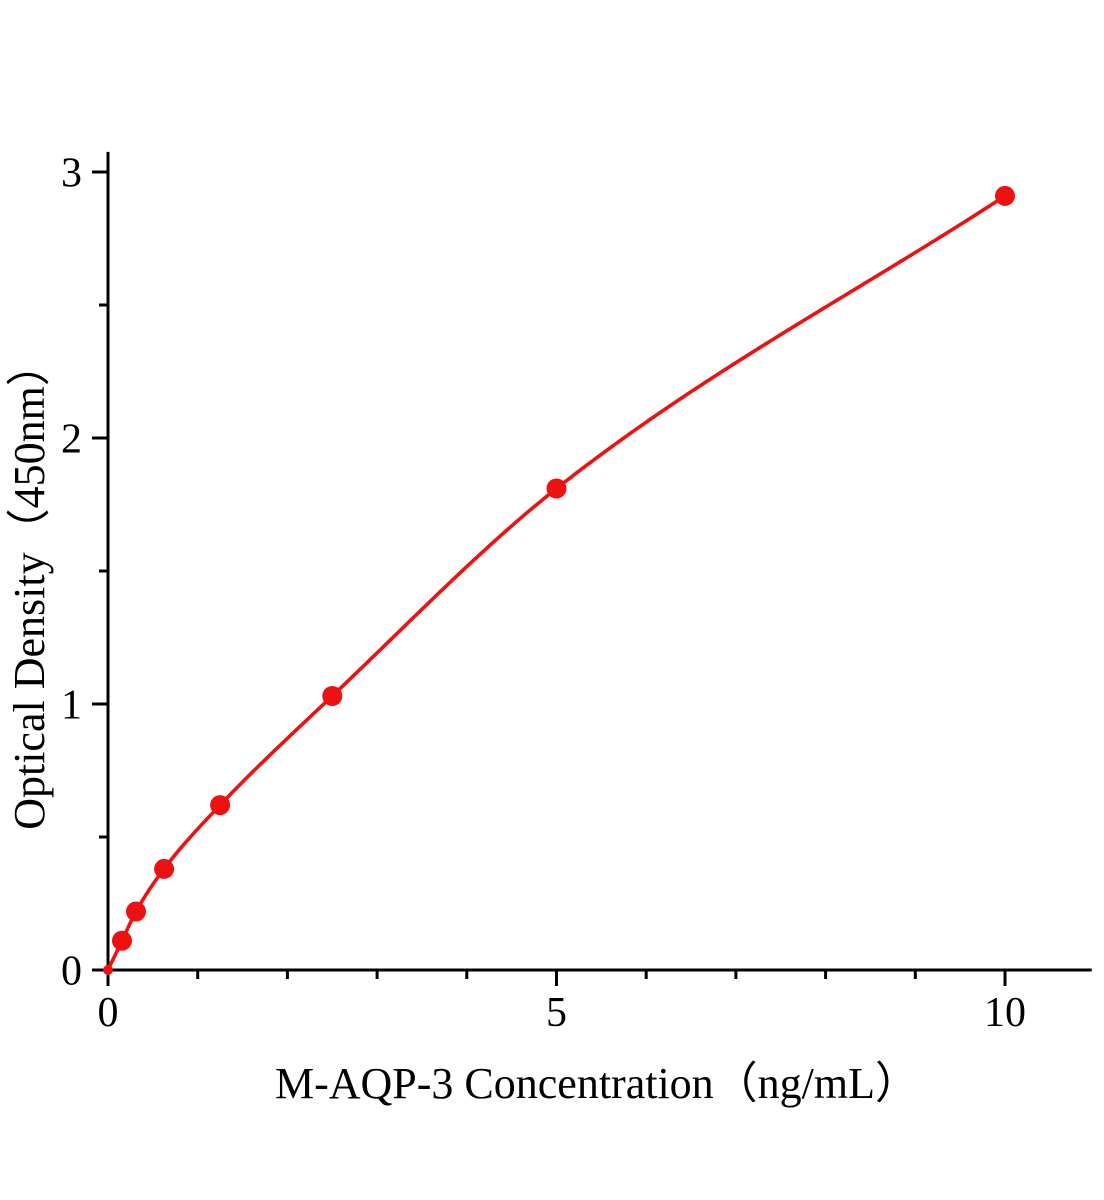  I want to click on y-tick-label: 2, so click(71, 440).